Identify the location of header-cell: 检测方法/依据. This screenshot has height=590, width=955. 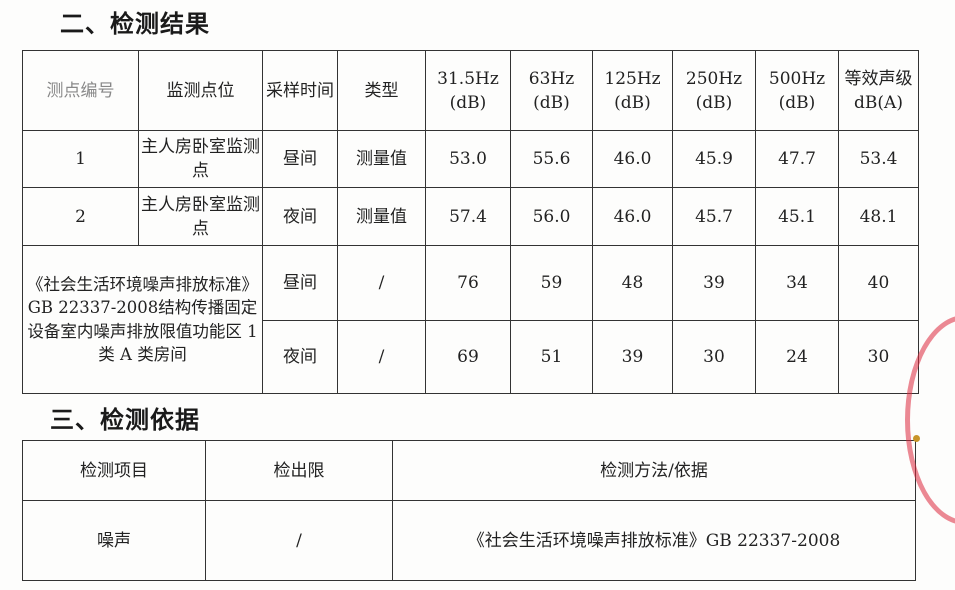
(654, 470).